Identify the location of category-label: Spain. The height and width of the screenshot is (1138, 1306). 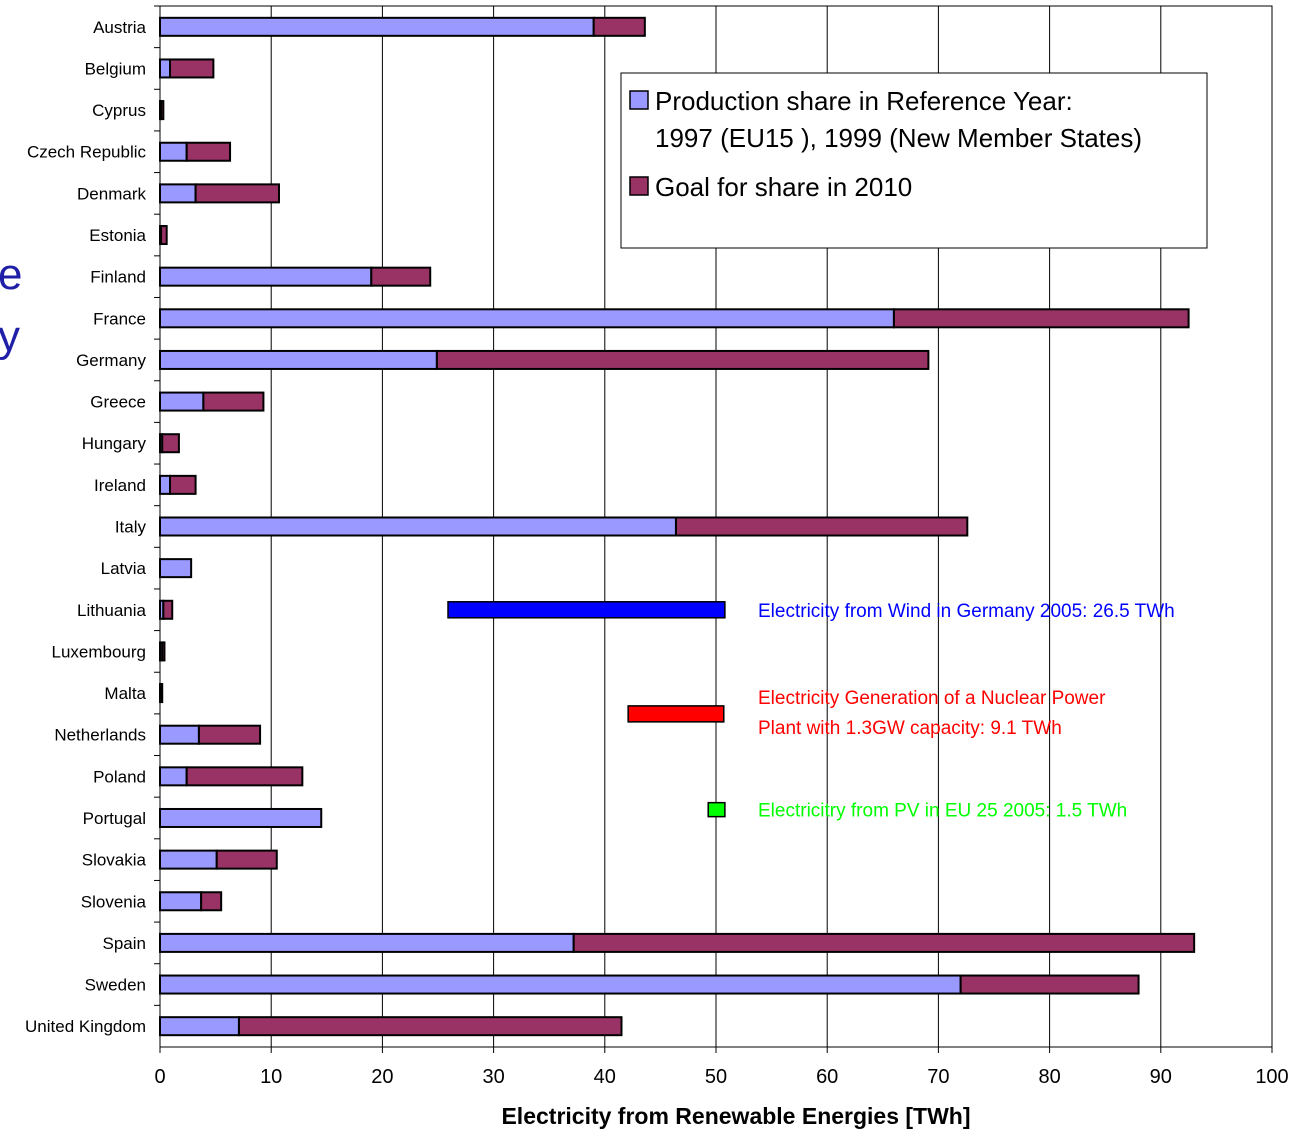
(124, 943).